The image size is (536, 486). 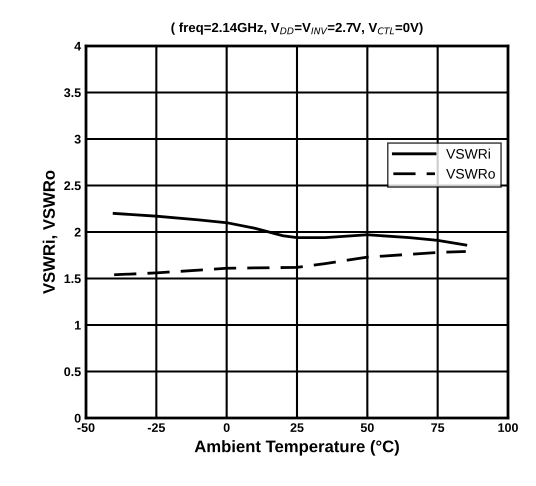 I want to click on x-tick-label: 100, so click(x=508, y=427).